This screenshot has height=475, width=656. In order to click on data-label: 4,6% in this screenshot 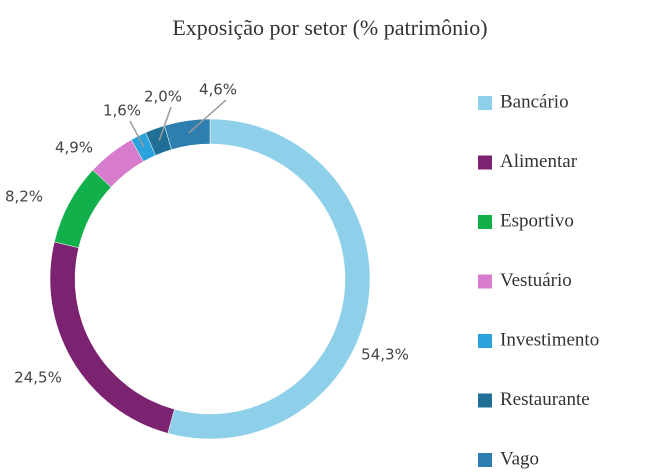, I will do `click(218, 90)`.